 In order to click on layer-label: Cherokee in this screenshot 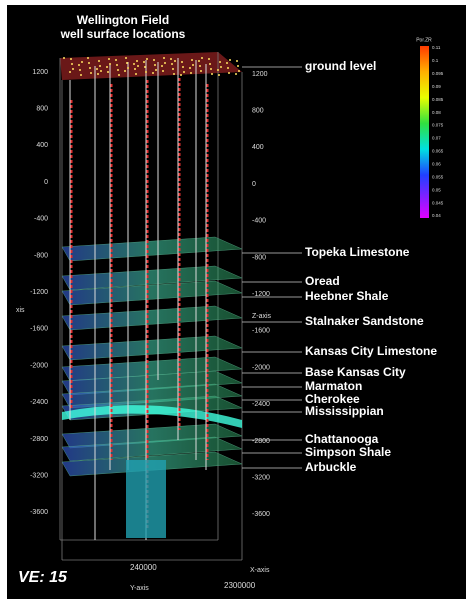, I will do `click(332, 399)`.